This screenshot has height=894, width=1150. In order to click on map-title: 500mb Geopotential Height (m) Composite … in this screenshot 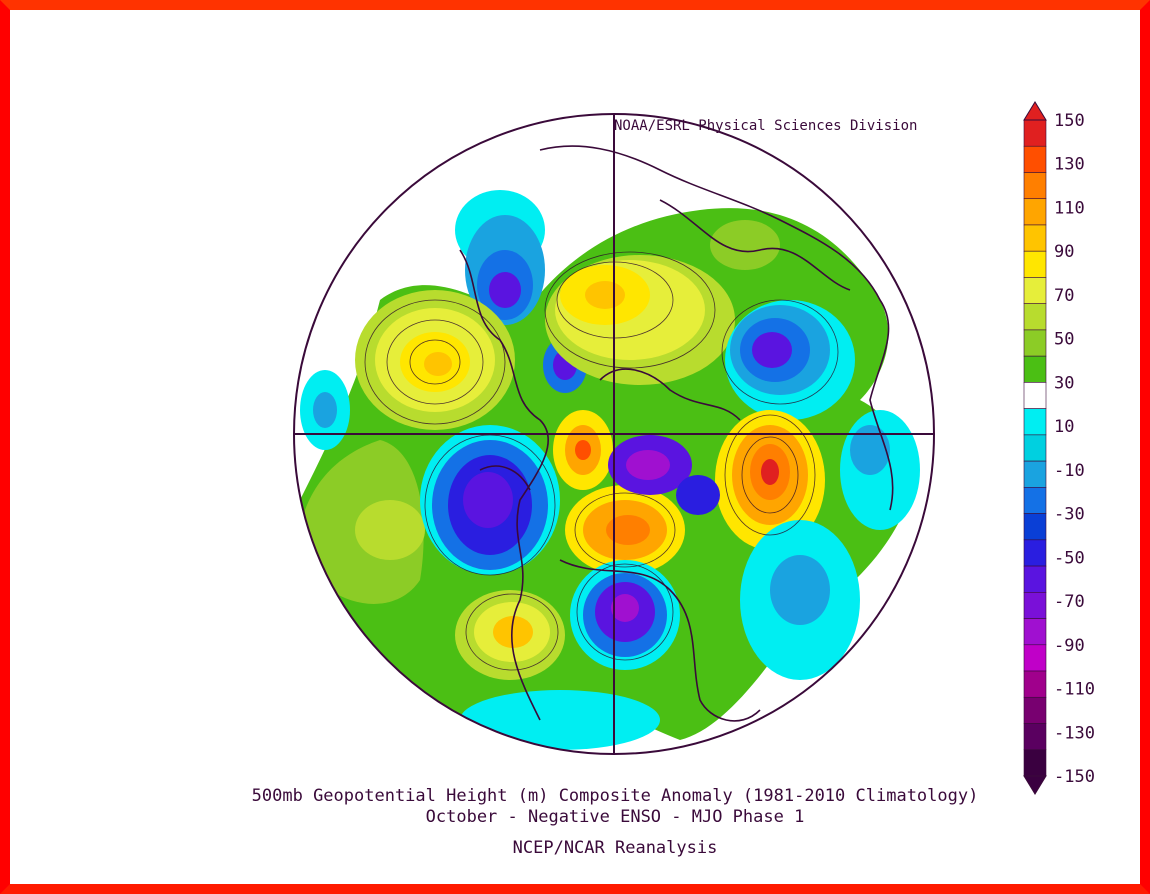, I will do `click(615, 796)`.